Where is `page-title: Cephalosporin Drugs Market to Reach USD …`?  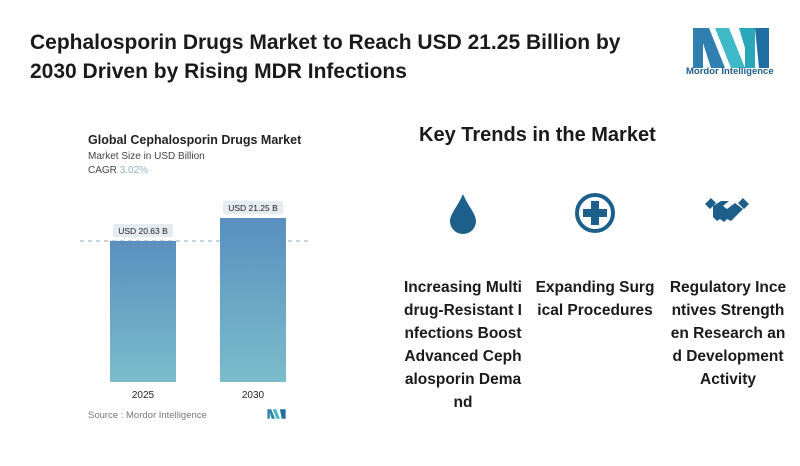 page-title: Cephalosporin Drugs Market to Reach USD … is located at coordinates (325, 57).